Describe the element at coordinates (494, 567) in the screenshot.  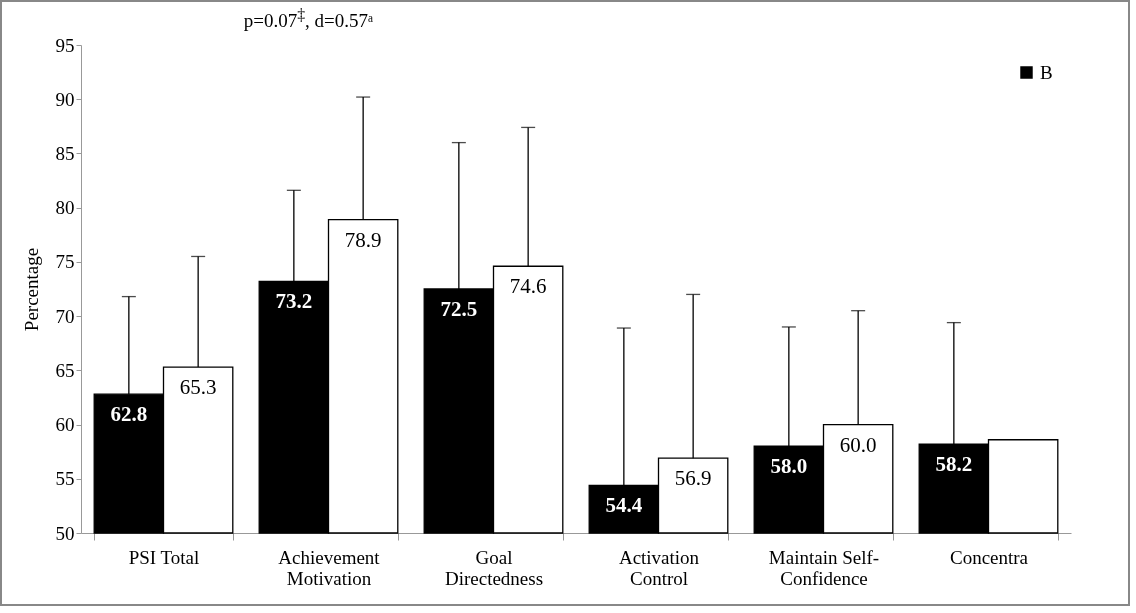
I see `x-tick-label: Goal Directedness` at that location.